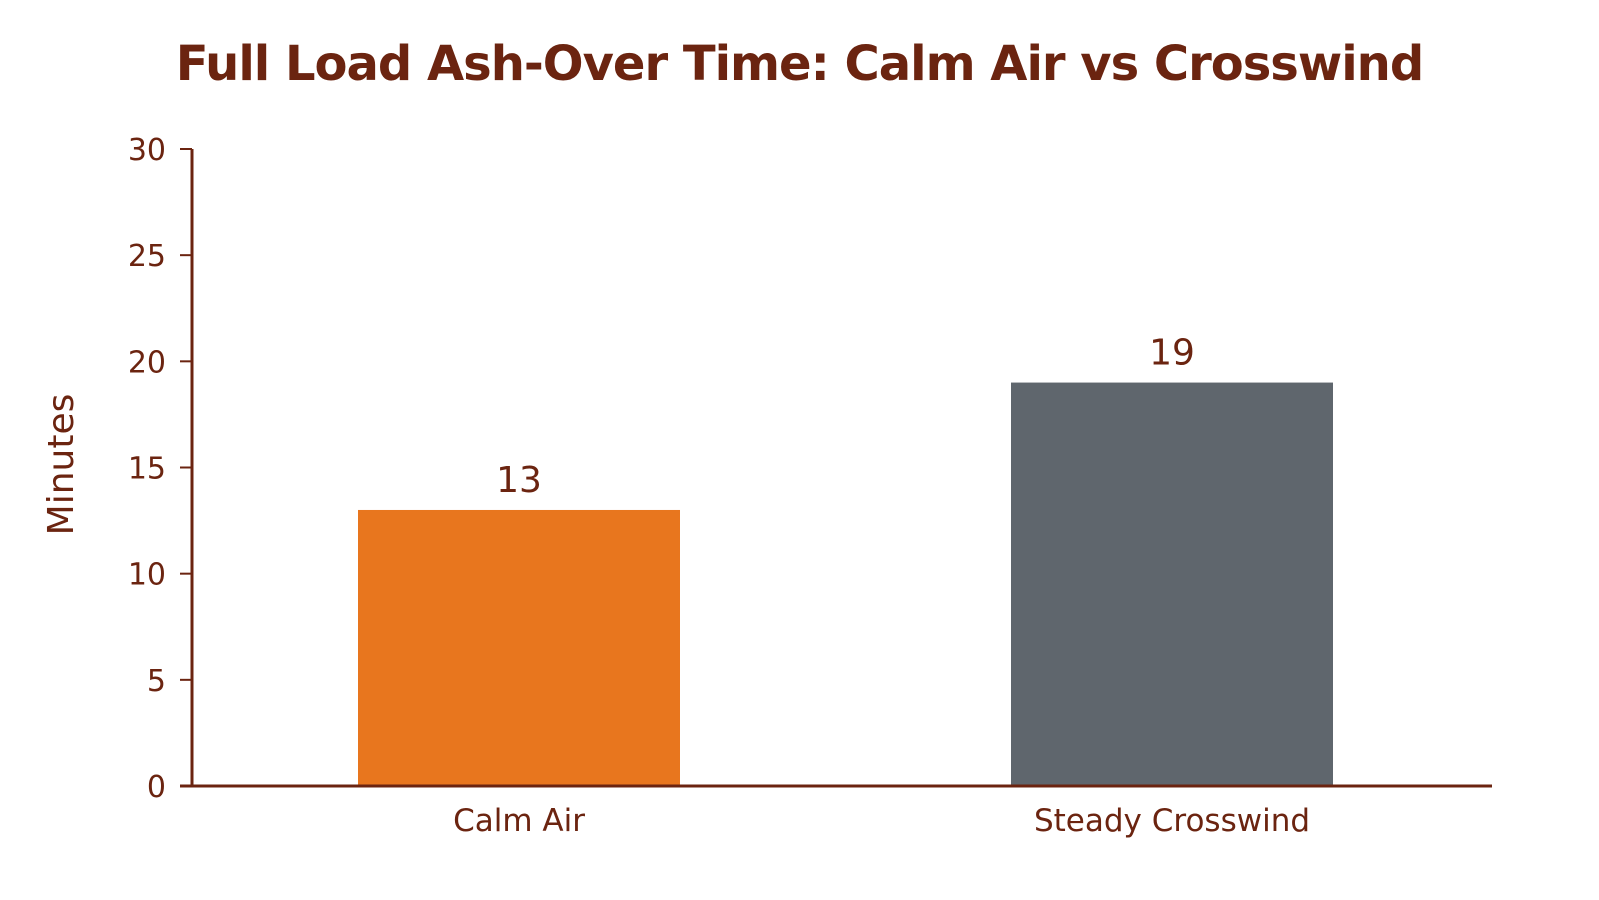  Describe the element at coordinates (147, 150) in the screenshot. I see `y-tick-label: 30` at that location.